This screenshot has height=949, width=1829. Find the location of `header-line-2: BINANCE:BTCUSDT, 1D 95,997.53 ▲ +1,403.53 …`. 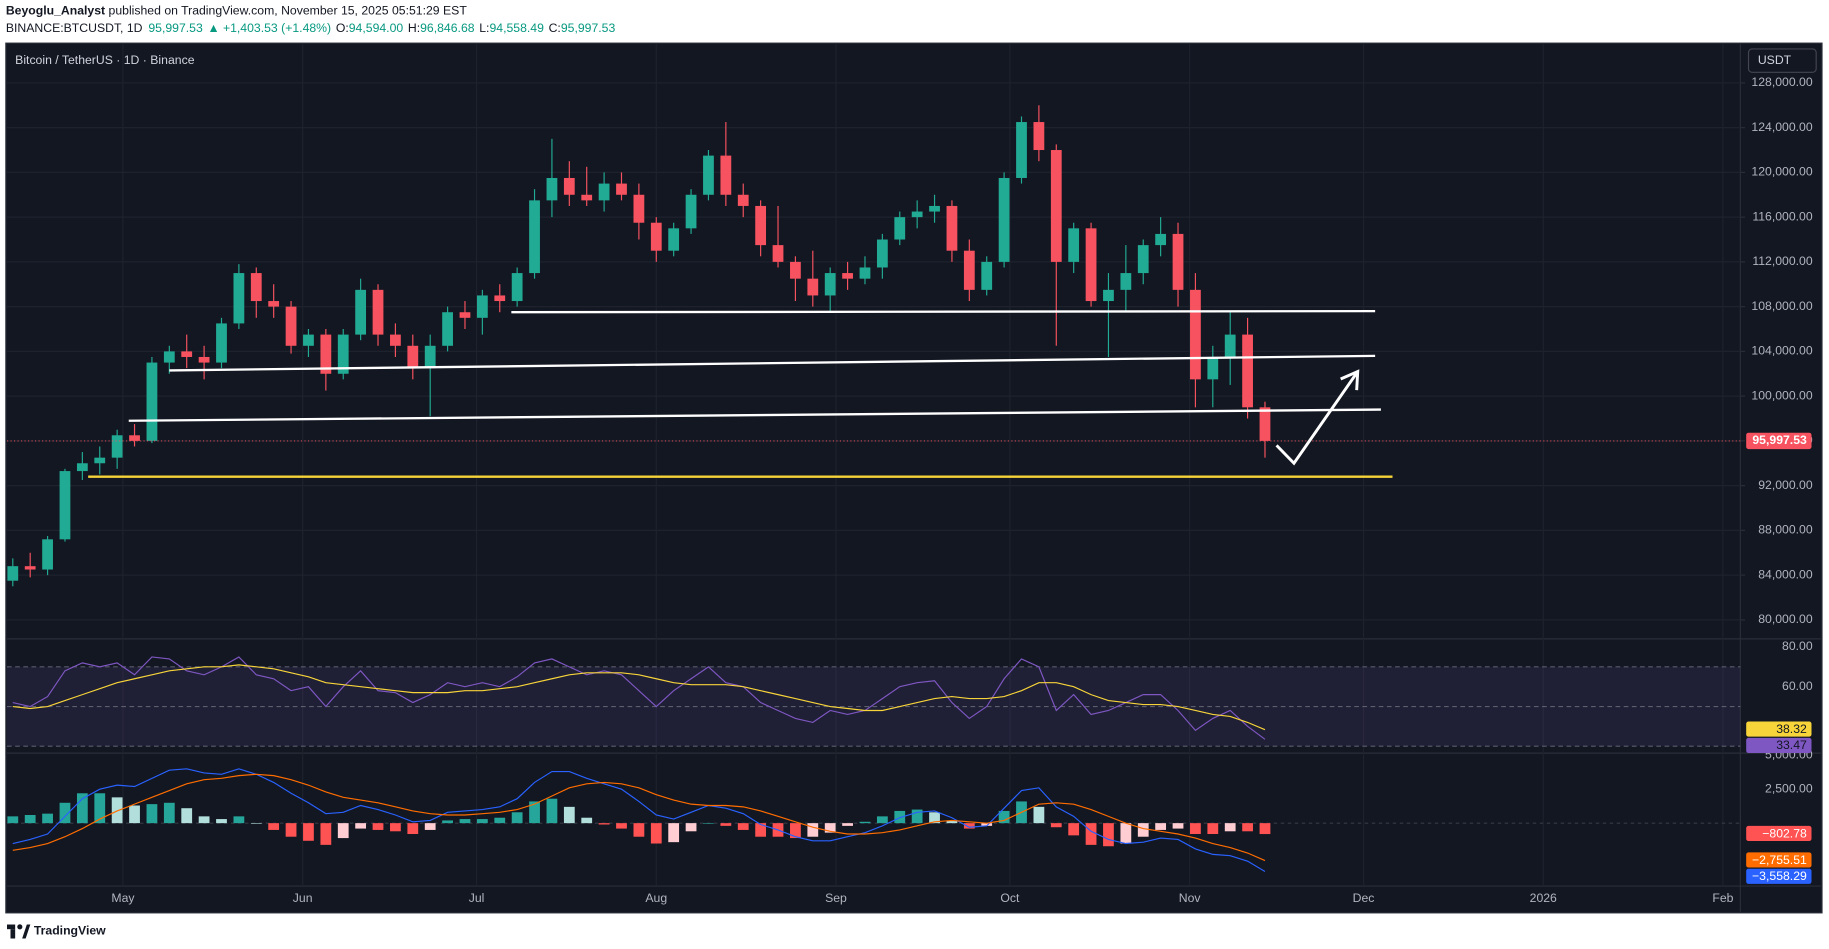

header-line-2: BINANCE:BTCUSDT, 1D 95,997.53 ▲ +1,403.53 … is located at coordinates (311, 28).